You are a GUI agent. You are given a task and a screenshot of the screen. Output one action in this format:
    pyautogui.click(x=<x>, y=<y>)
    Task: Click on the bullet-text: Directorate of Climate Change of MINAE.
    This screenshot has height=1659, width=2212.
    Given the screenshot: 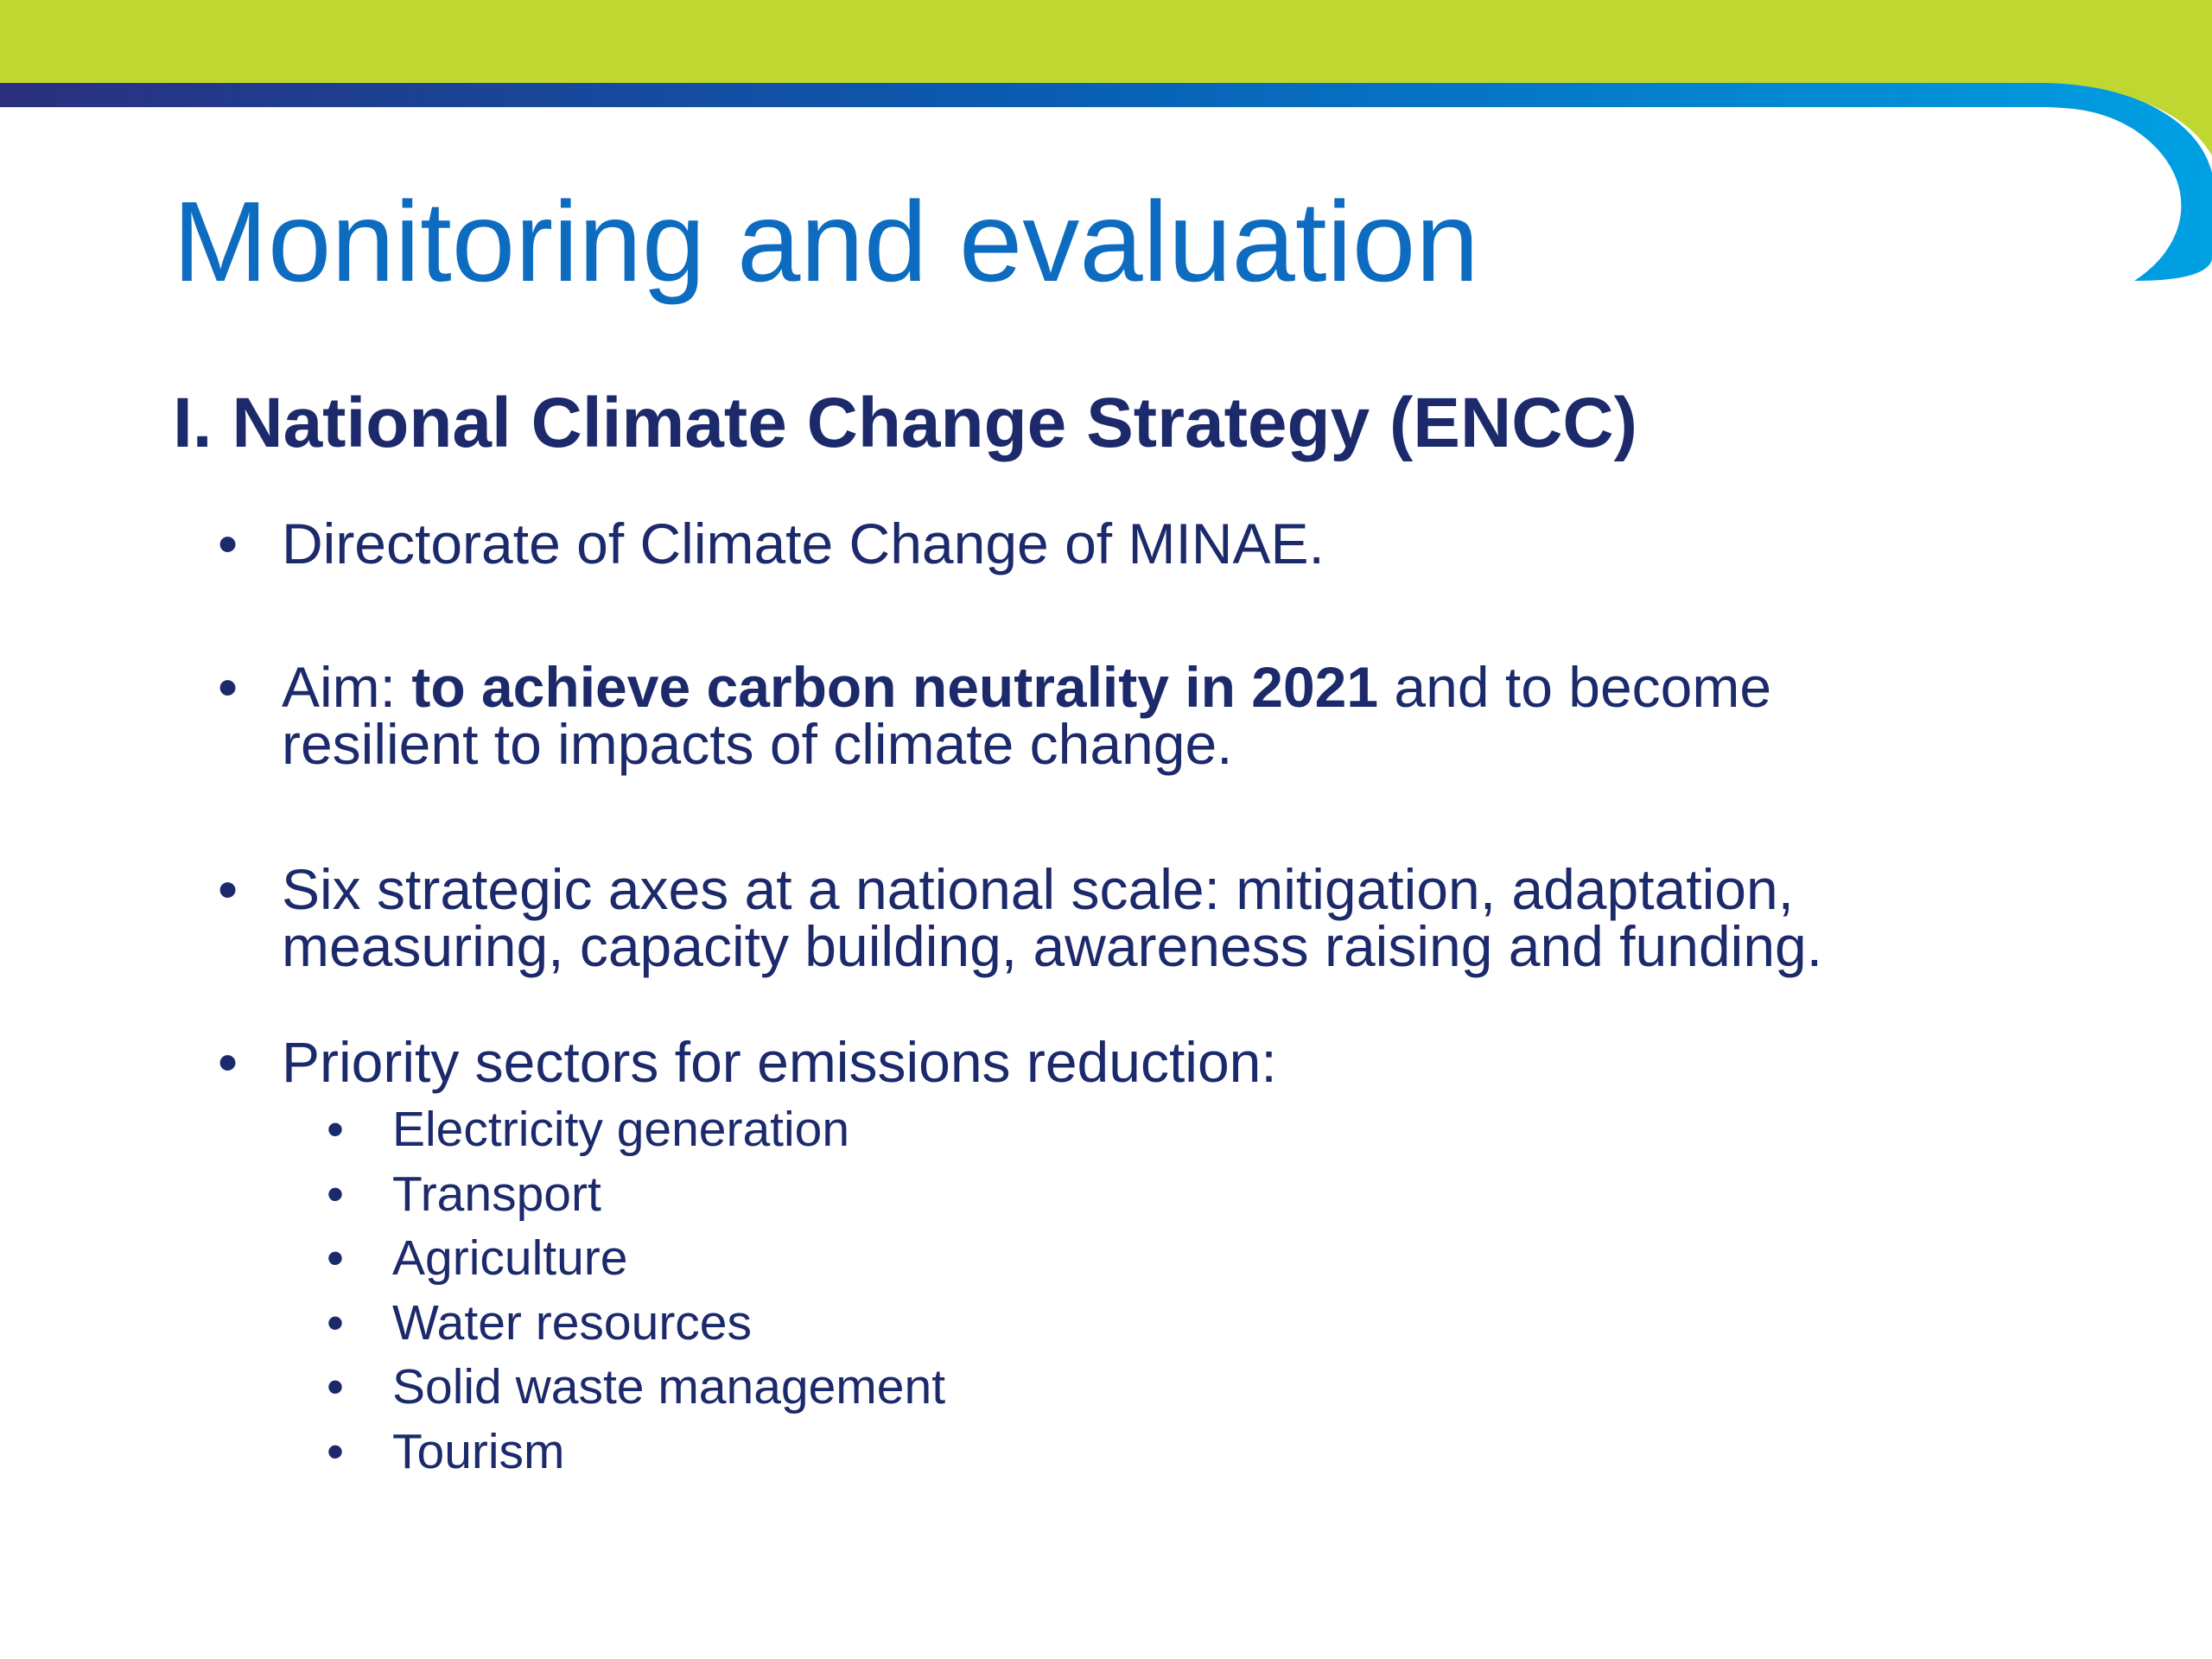 What is the action you would take?
    pyautogui.click(x=803, y=543)
    